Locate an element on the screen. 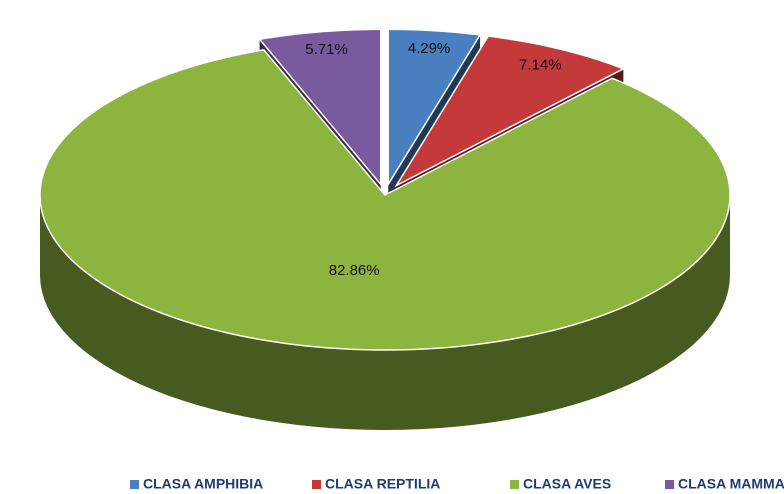 This screenshot has width=784, height=494. legend-label: CLASA AMPHIBIA is located at coordinates (203, 484).